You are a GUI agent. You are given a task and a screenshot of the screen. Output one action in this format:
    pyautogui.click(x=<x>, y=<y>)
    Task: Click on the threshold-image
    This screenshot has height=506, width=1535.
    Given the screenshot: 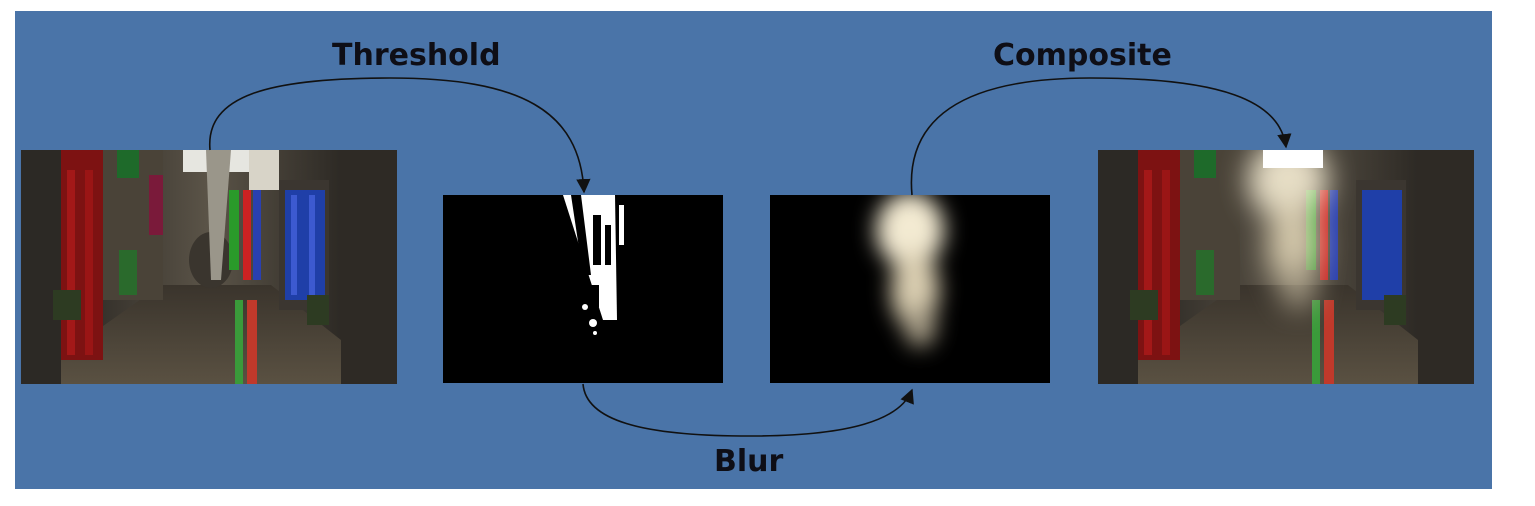 What is the action you would take?
    pyautogui.click(x=583, y=289)
    